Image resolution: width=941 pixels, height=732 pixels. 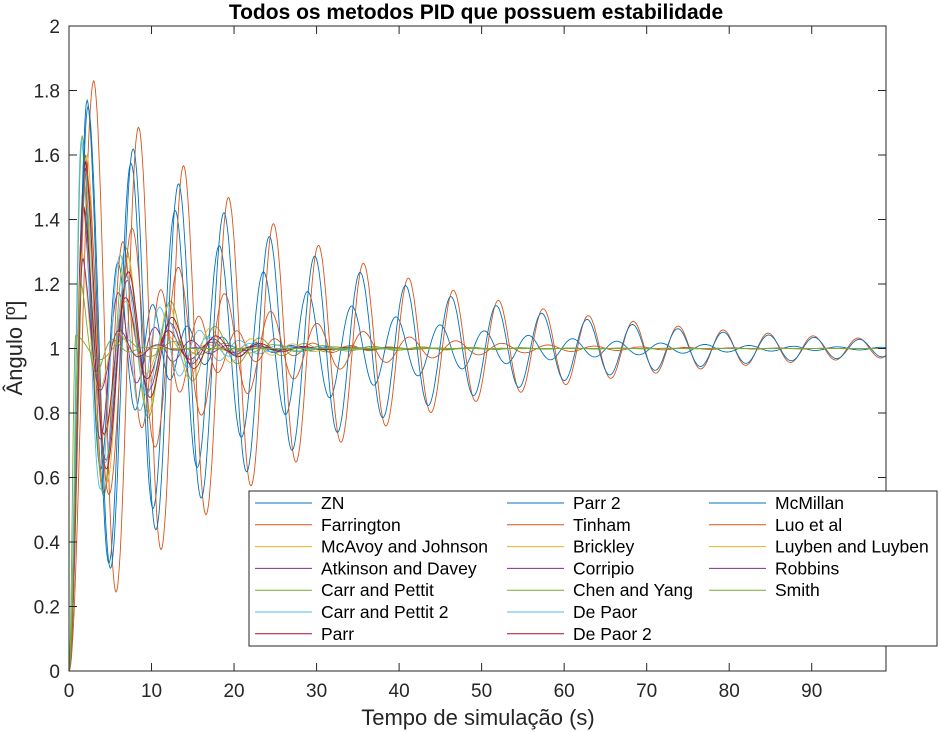 What do you see at coordinates (597, 503) in the screenshot?
I see `legend-entry: Parr 2` at bounding box center [597, 503].